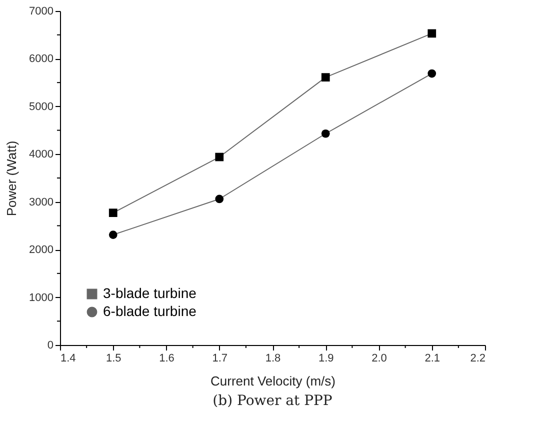 The width and height of the screenshot is (552, 447). Describe the element at coordinates (273, 381) in the screenshot. I see `x-axis-title: Current Velocity (m/s)` at that location.